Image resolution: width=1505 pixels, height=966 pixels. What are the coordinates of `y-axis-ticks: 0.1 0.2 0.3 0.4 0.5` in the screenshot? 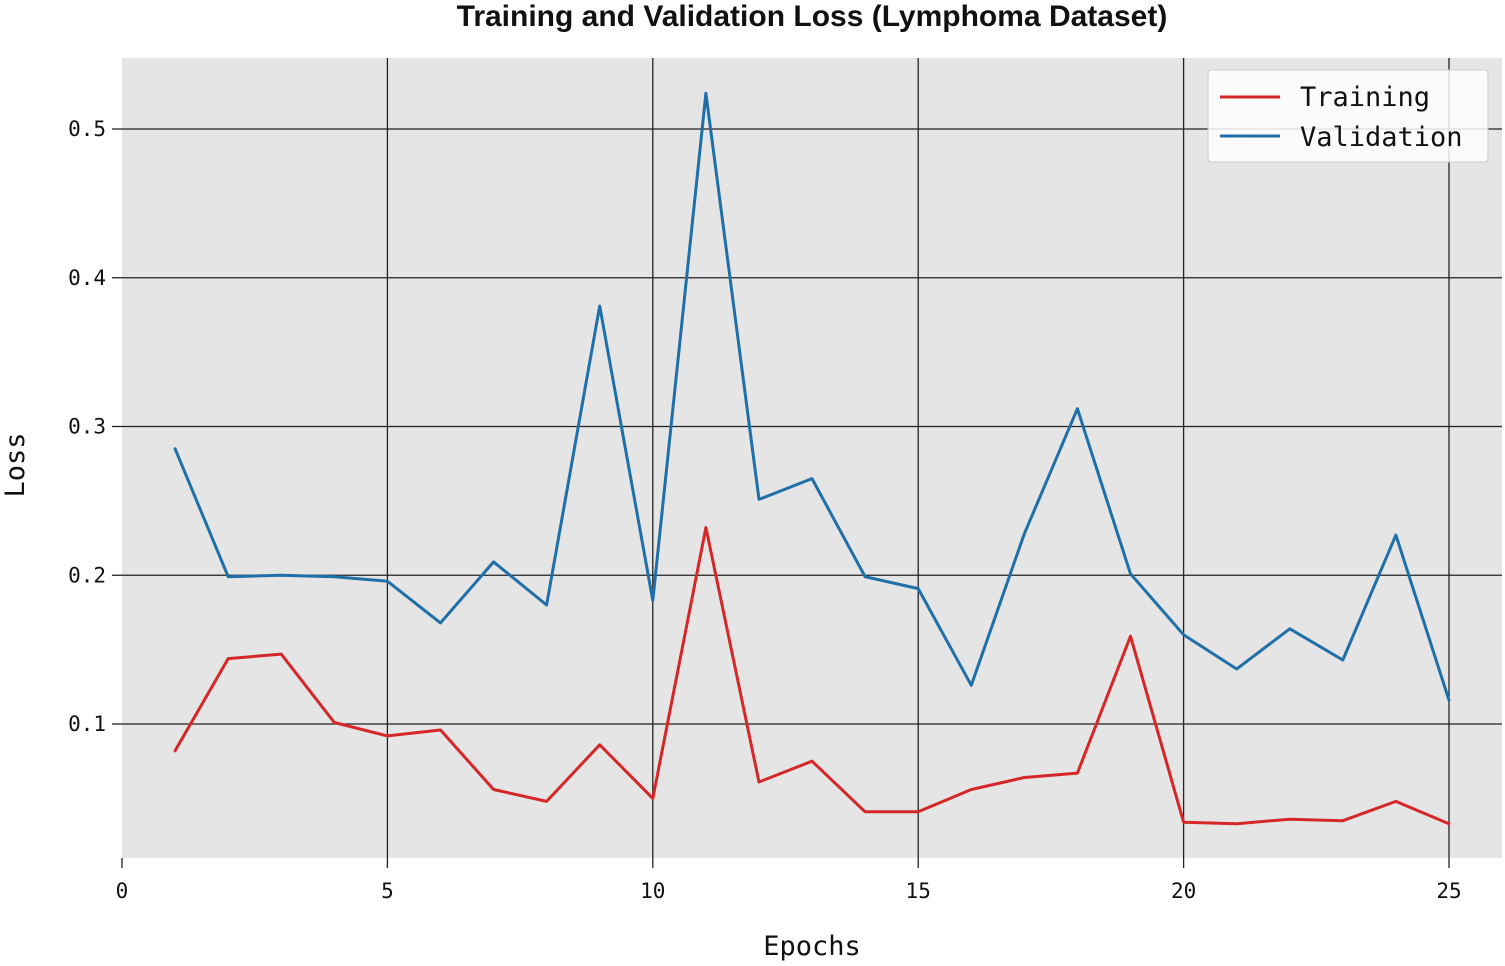 It's located at (95, 426).